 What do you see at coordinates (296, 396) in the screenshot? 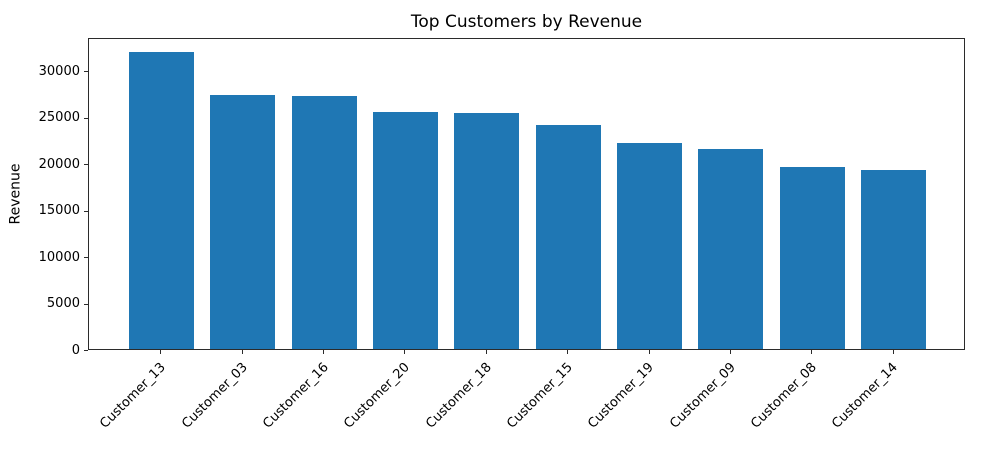
I see `x-tick-label-Customer_16: Customer_16` at bounding box center [296, 396].